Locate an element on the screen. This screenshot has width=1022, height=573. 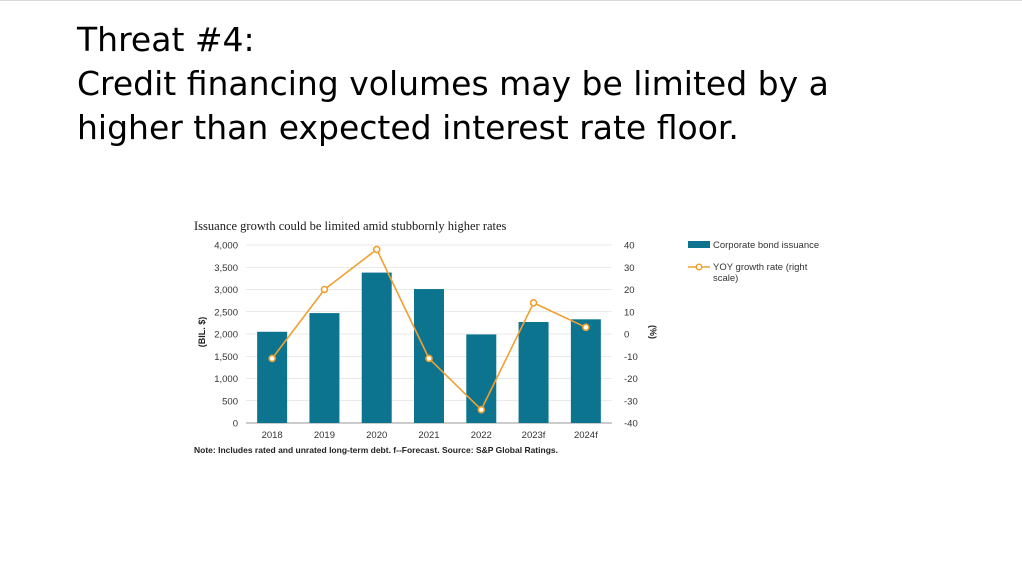
growth-point-2021 is located at coordinates (429, 358).